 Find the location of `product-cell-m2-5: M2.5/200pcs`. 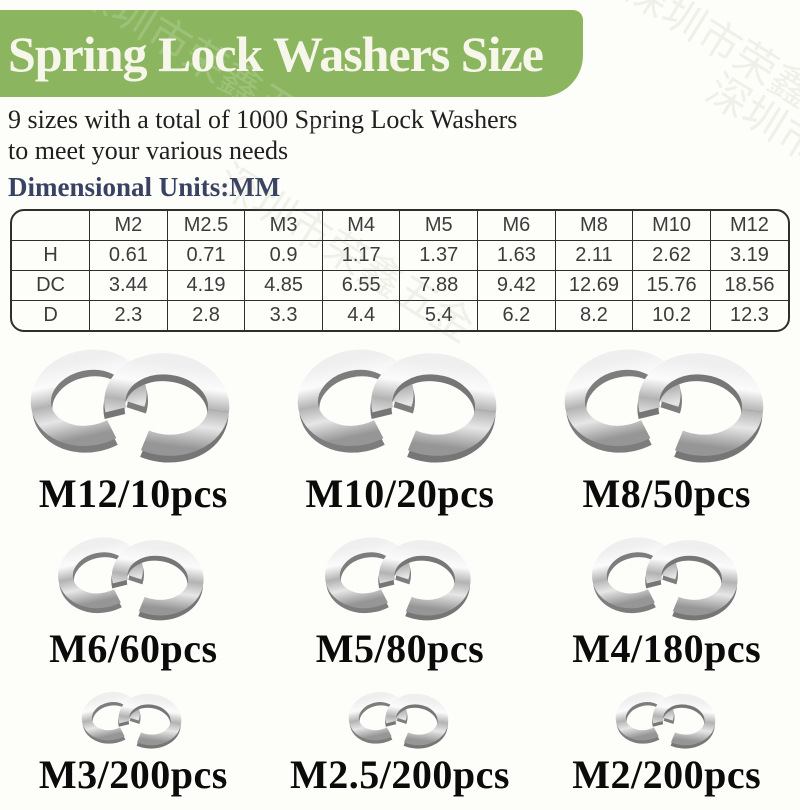

product-cell-m2-5: M2.5/200pcs is located at coordinates (400, 741).